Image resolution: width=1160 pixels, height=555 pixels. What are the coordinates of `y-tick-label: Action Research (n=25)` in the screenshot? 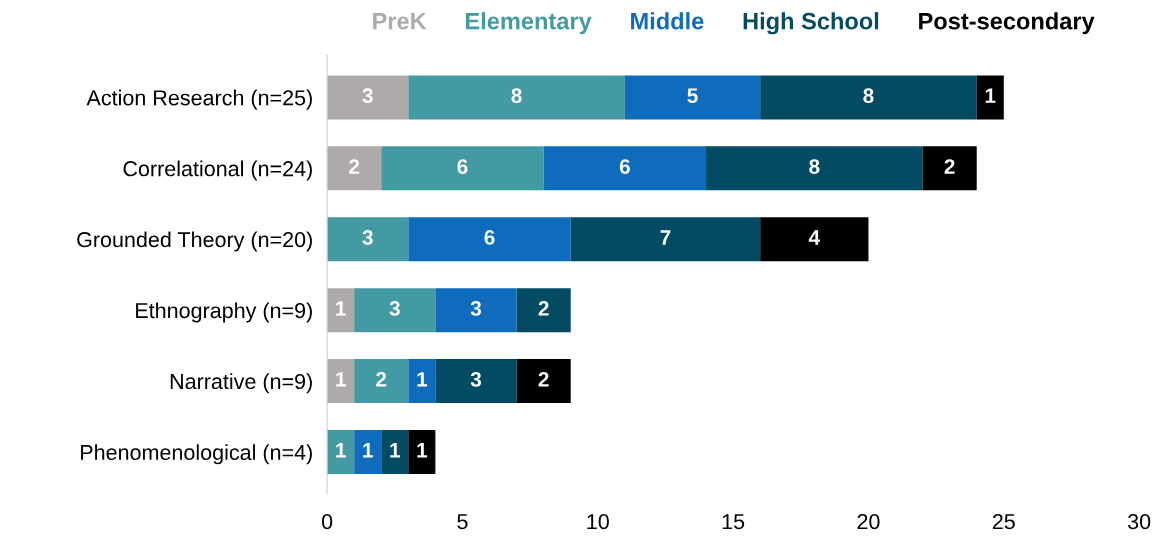 It's located at (199, 99).